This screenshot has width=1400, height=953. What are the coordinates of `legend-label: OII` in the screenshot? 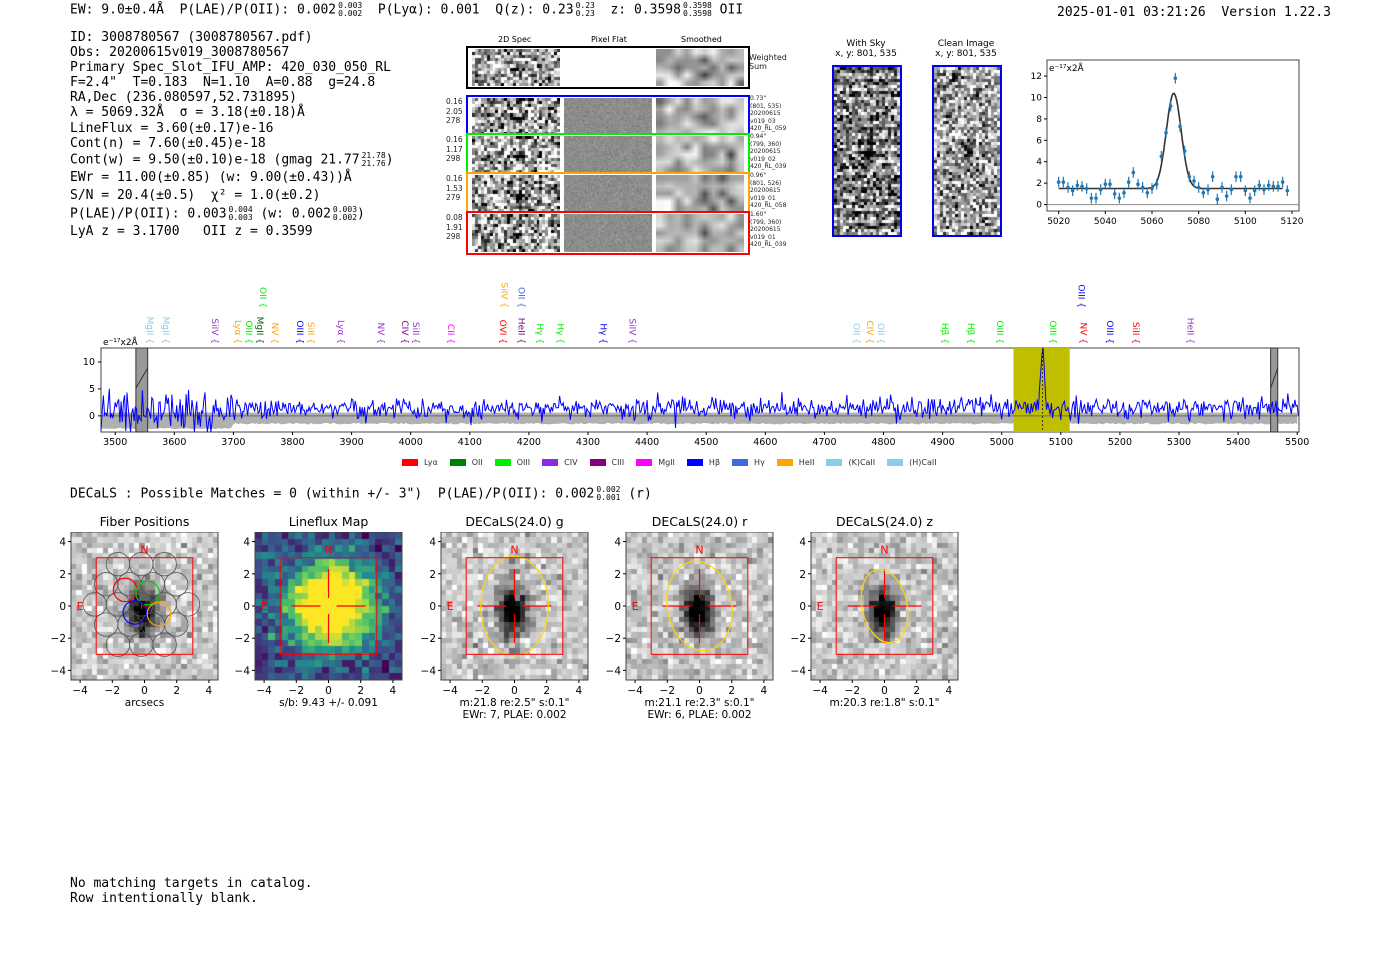 It's located at (477, 462).